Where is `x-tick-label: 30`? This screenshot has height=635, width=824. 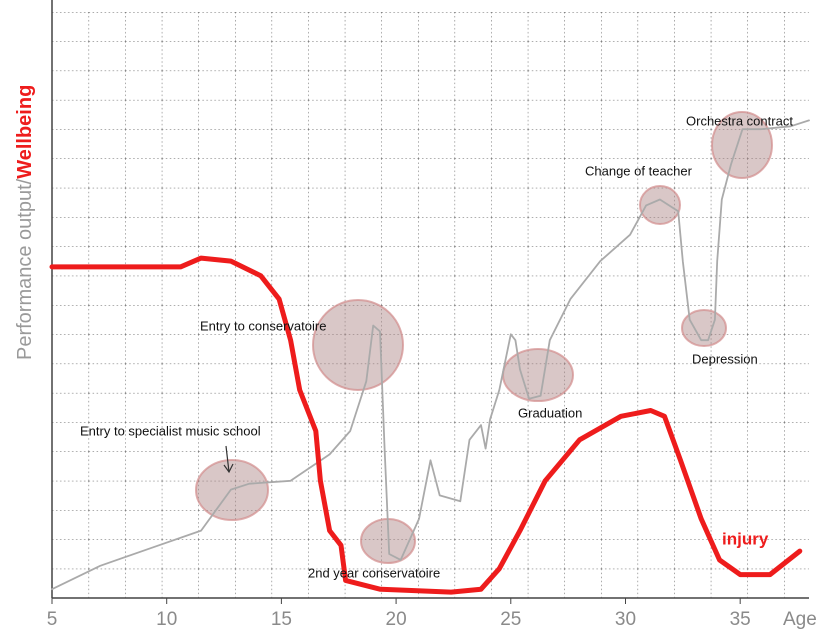 x-tick-label: 30 is located at coordinates (625, 619).